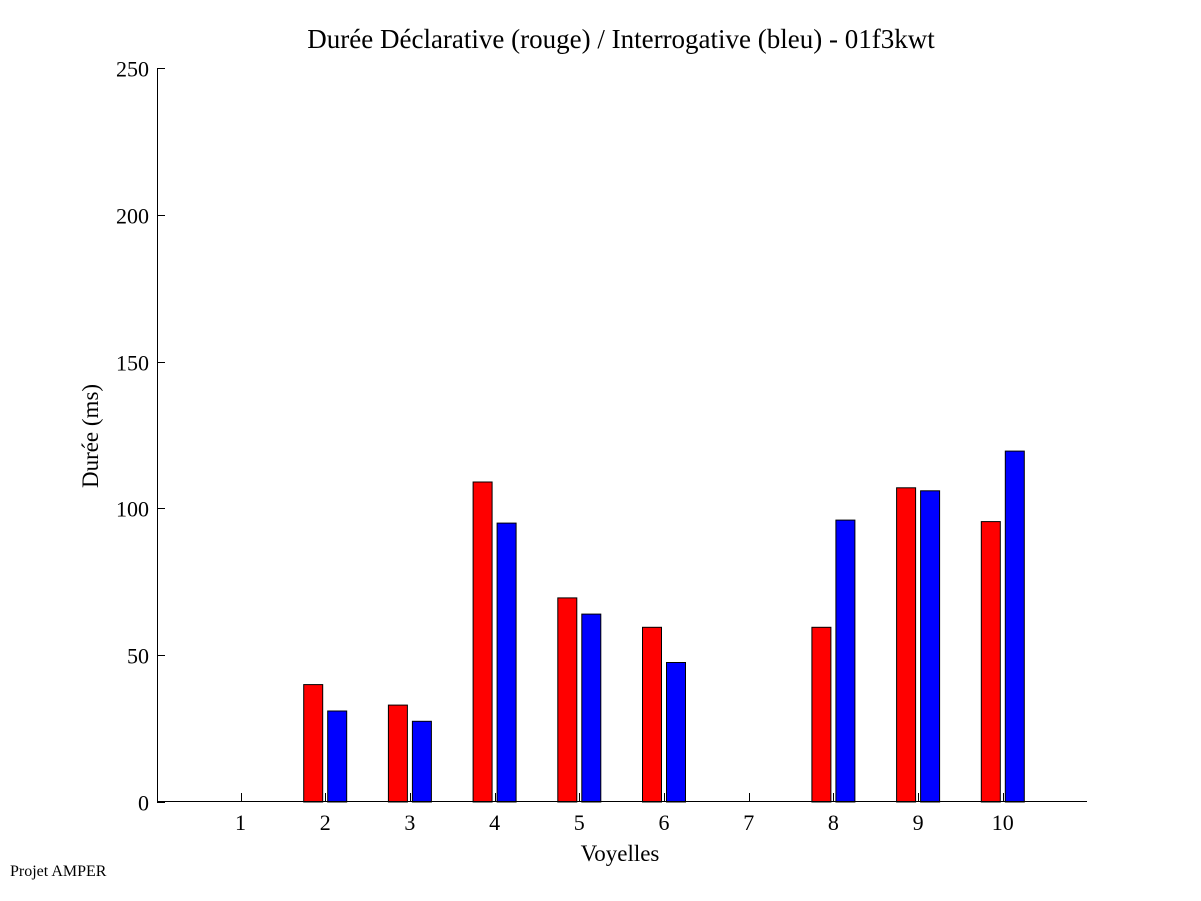 The width and height of the screenshot is (1201, 901). What do you see at coordinates (143, 803) in the screenshot?
I see `y-tick-label: 0` at bounding box center [143, 803].